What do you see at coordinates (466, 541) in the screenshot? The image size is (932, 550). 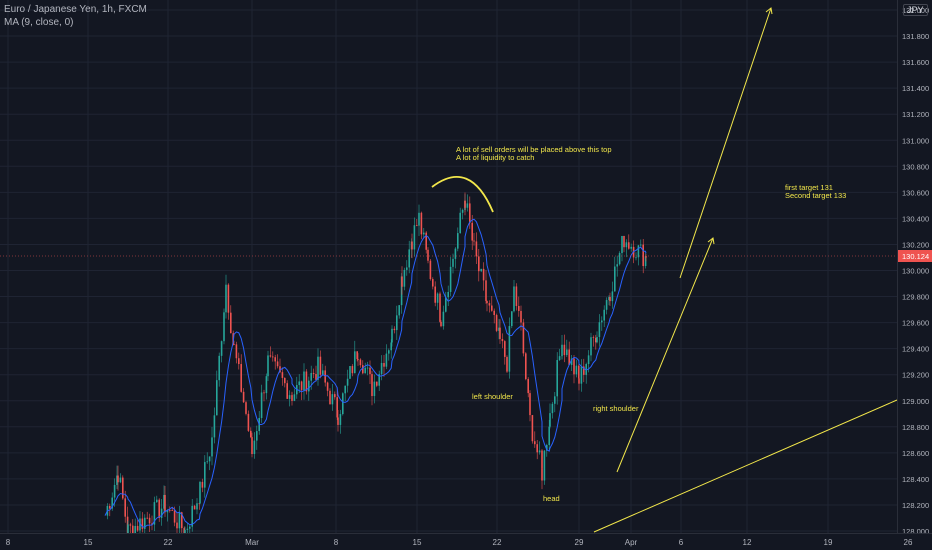 I see `time-axis-background` at bounding box center [466, 541].